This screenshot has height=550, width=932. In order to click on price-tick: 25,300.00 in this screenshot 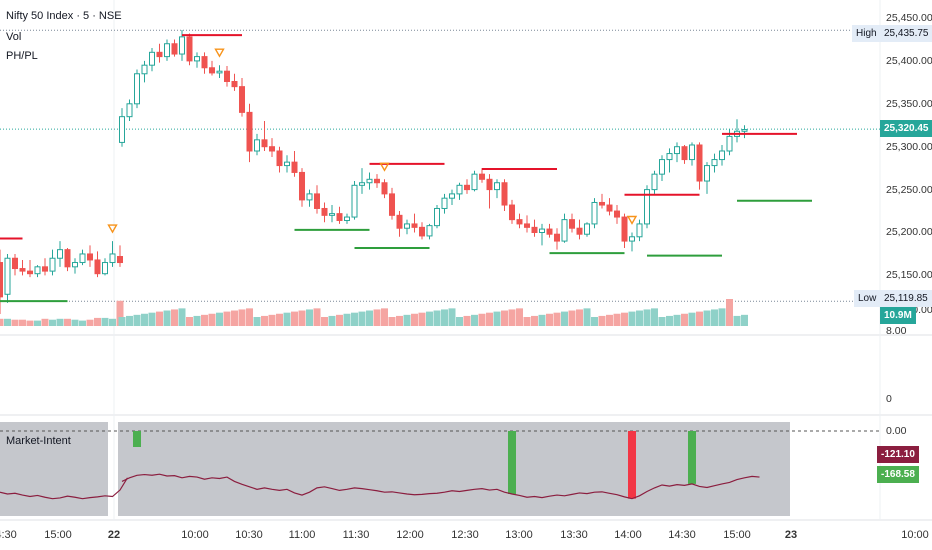, I will do `click(909, 147)`.